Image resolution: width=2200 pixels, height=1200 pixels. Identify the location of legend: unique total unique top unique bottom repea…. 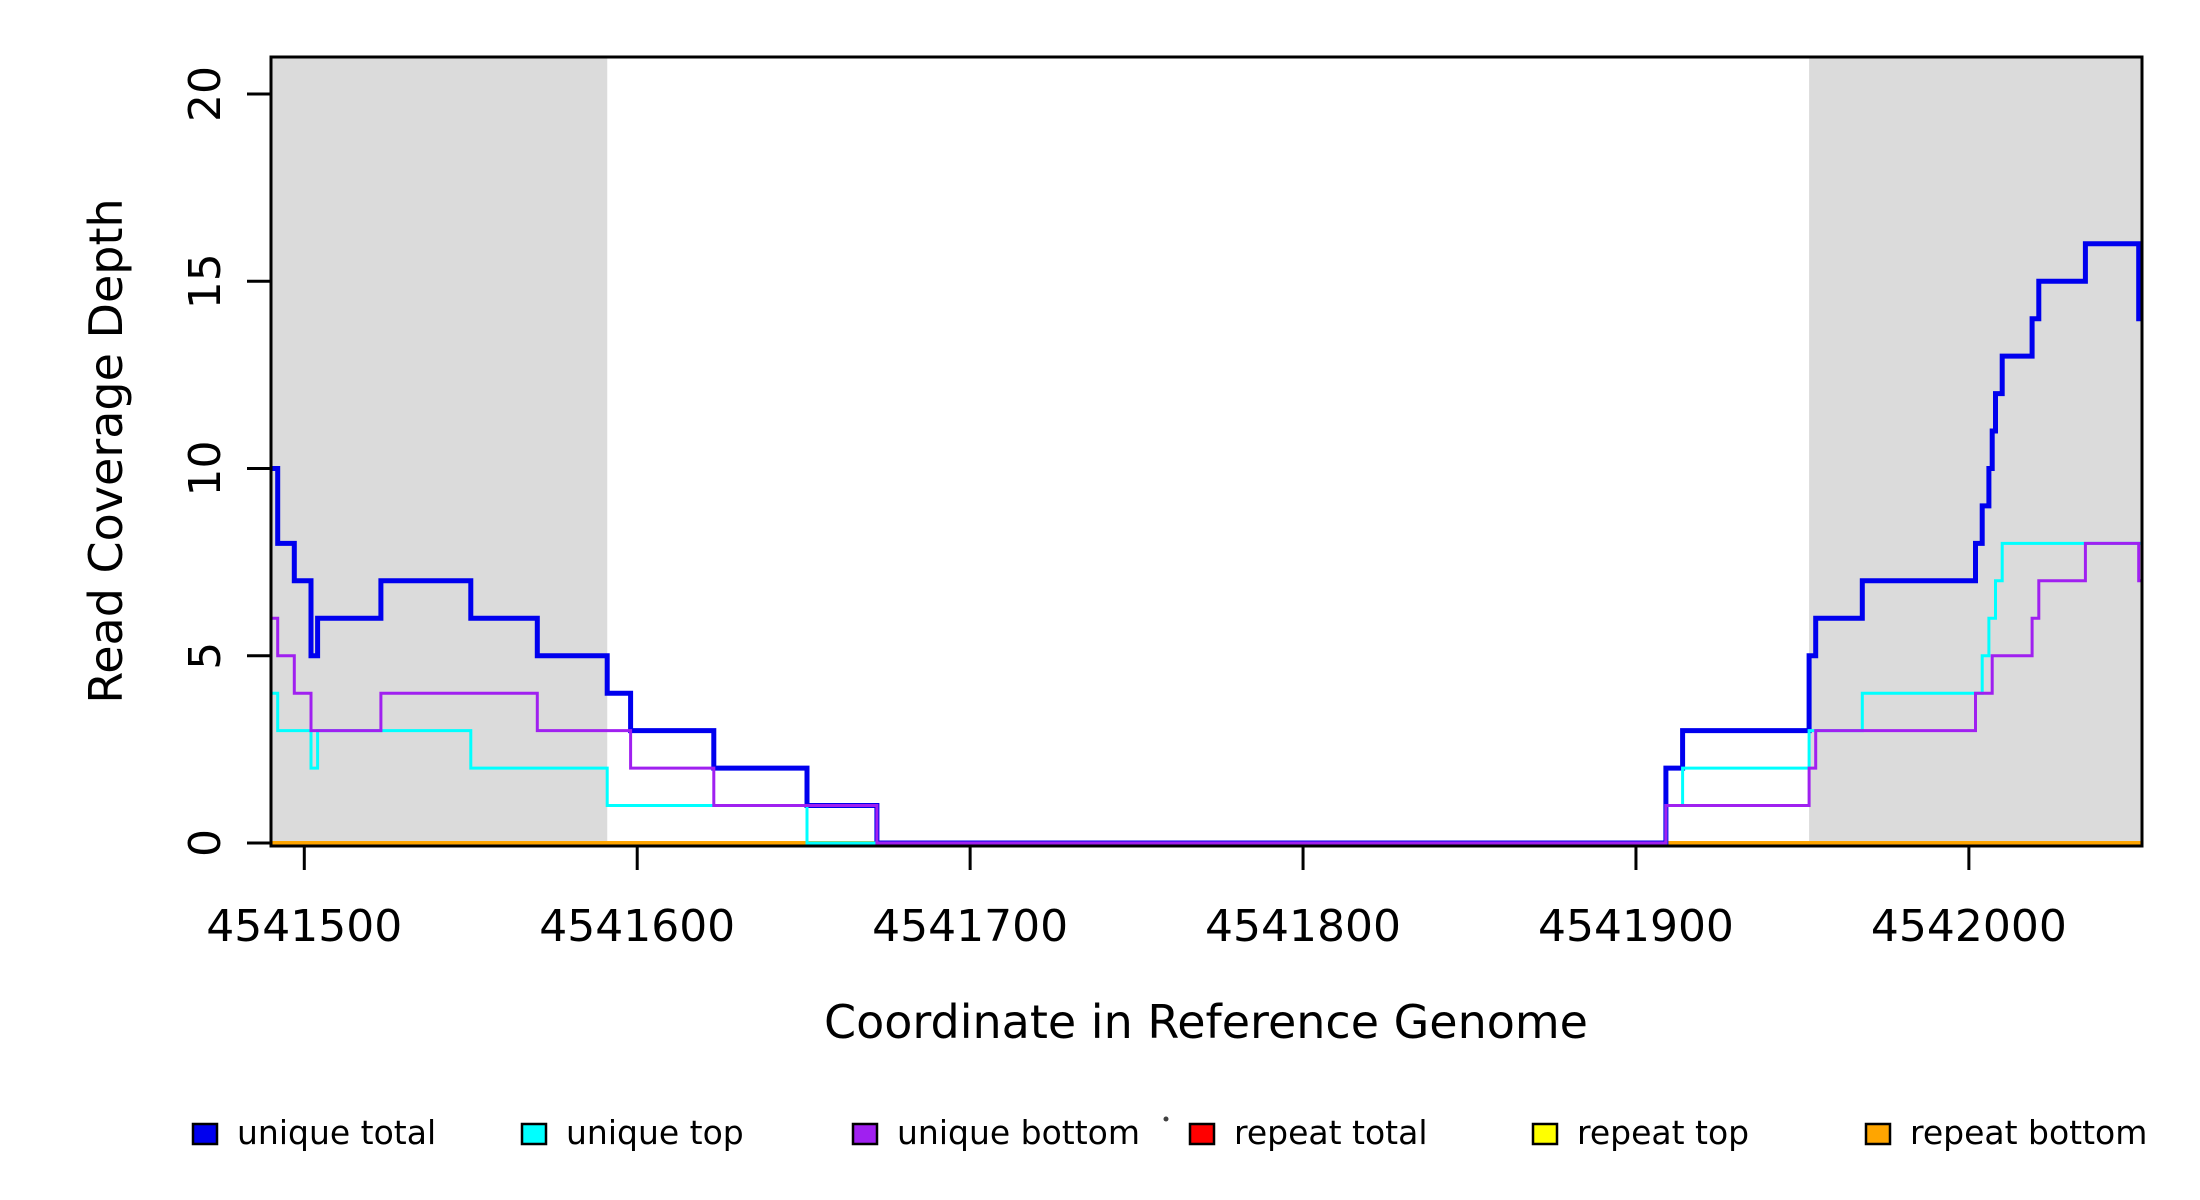
(1169, 1132).